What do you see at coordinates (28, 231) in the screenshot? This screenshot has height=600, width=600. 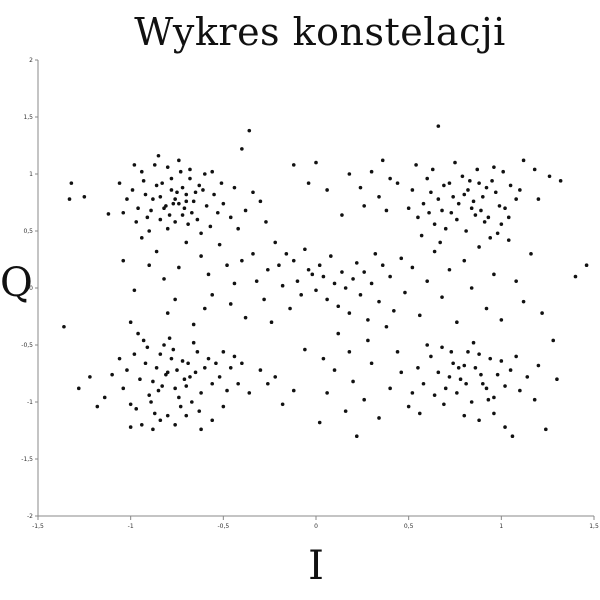 I see `y-tick-label: 0,5` at bounding box center [28, 231].